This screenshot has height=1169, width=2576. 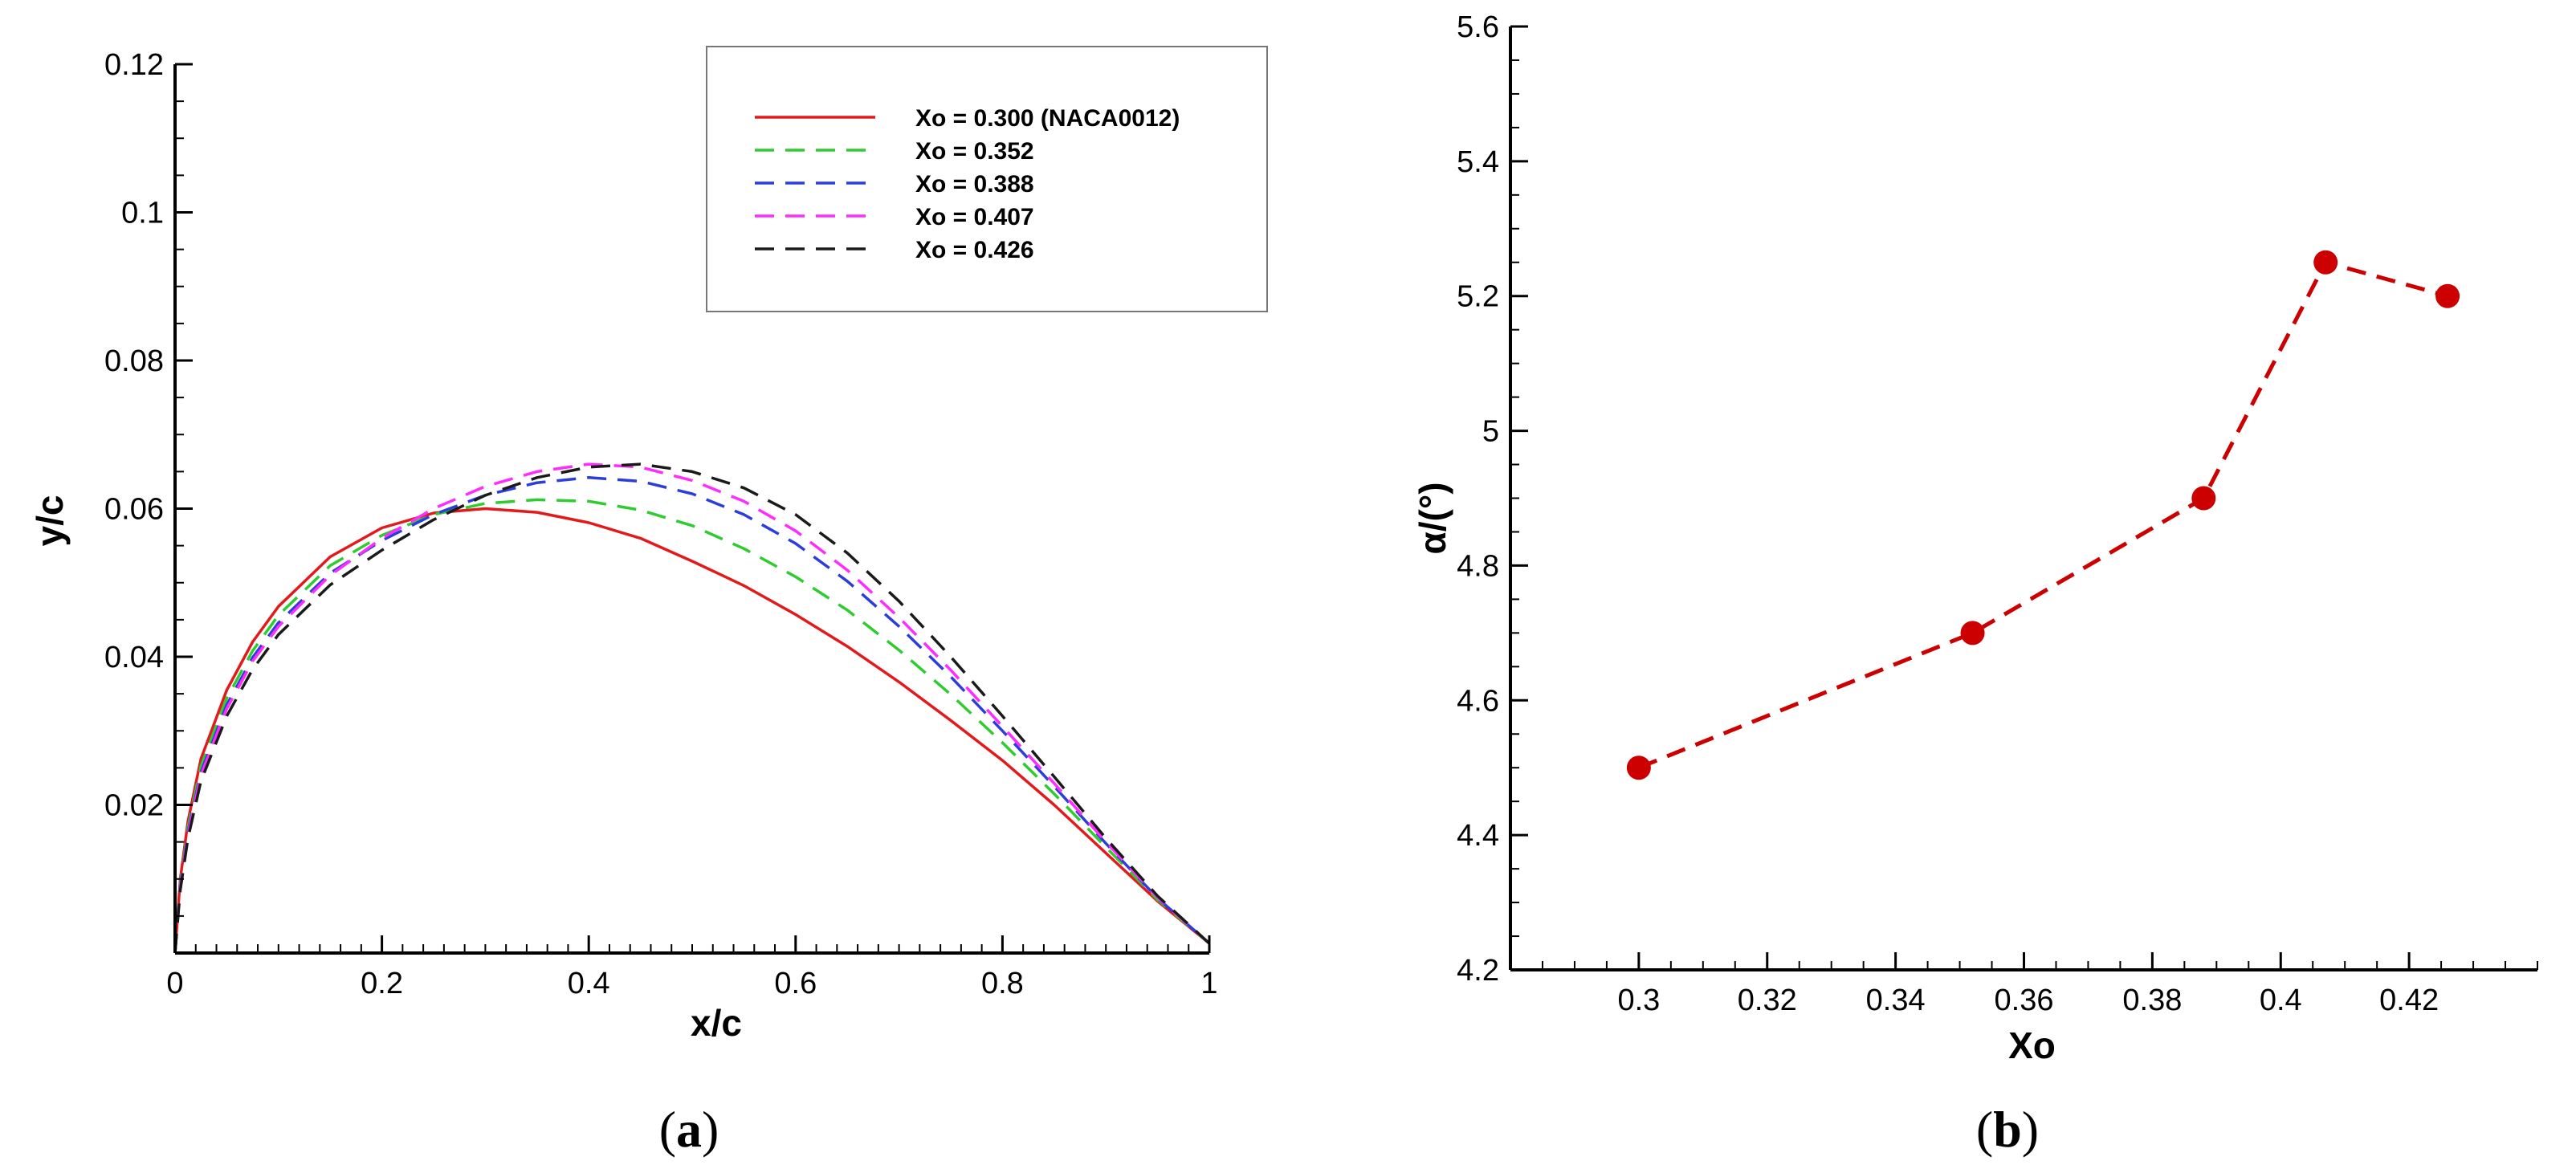 What do you see at coordinates (1478, 836) in the screenshot?
I see `b-y-tick-label: 4.4` at bounding box center [1478, 836].